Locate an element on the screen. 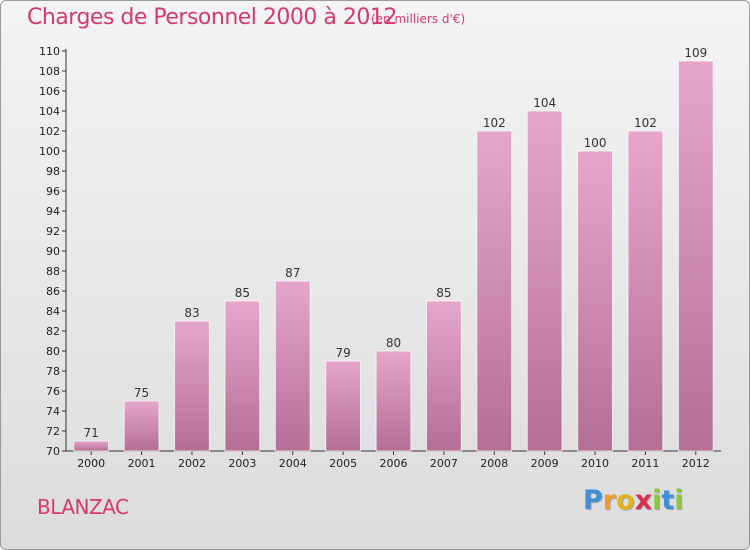  y-tick-label: 78 is located at coordinates (53, 371).